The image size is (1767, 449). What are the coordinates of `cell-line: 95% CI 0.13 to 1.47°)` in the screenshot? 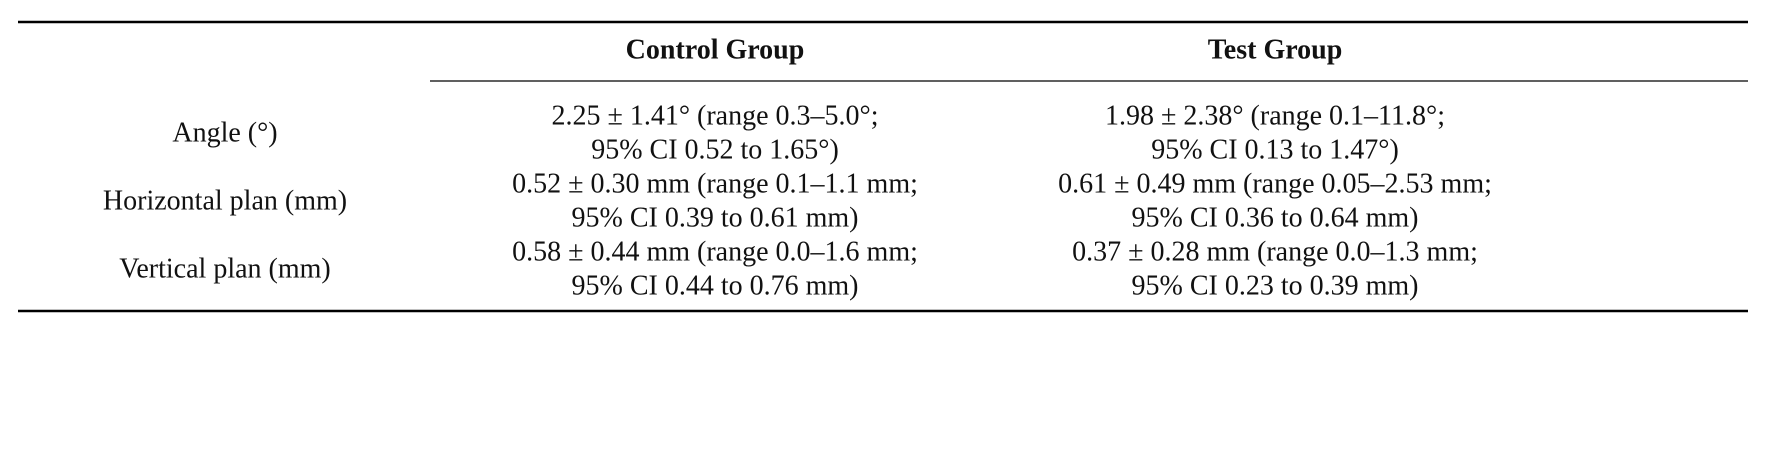 It's located at (1275, 149).